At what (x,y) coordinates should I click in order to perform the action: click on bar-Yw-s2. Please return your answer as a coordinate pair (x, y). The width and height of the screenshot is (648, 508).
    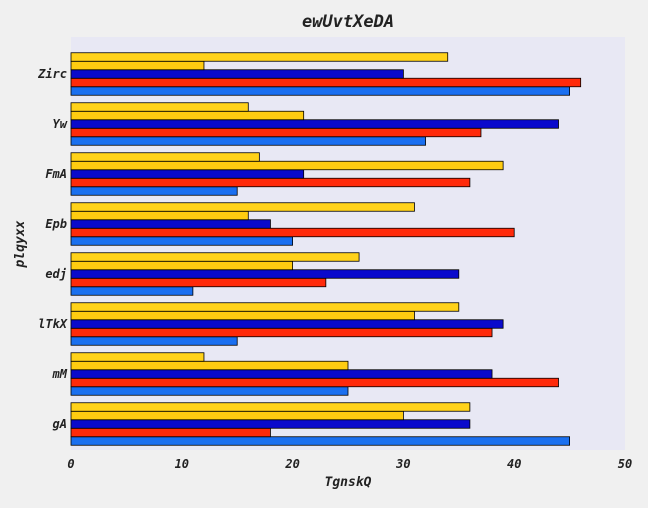
    Looking at the image, I should click on (276, 132).